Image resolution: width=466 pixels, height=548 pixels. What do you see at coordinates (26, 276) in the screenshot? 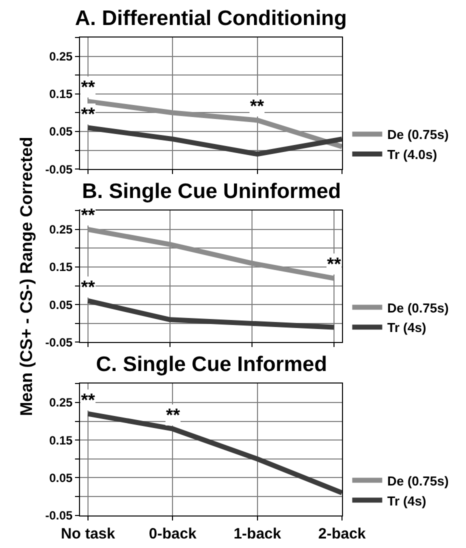
I see `y-axis-title: Mean (CS+ - CS-) Range Corrected` at bounding box center [26, 276].